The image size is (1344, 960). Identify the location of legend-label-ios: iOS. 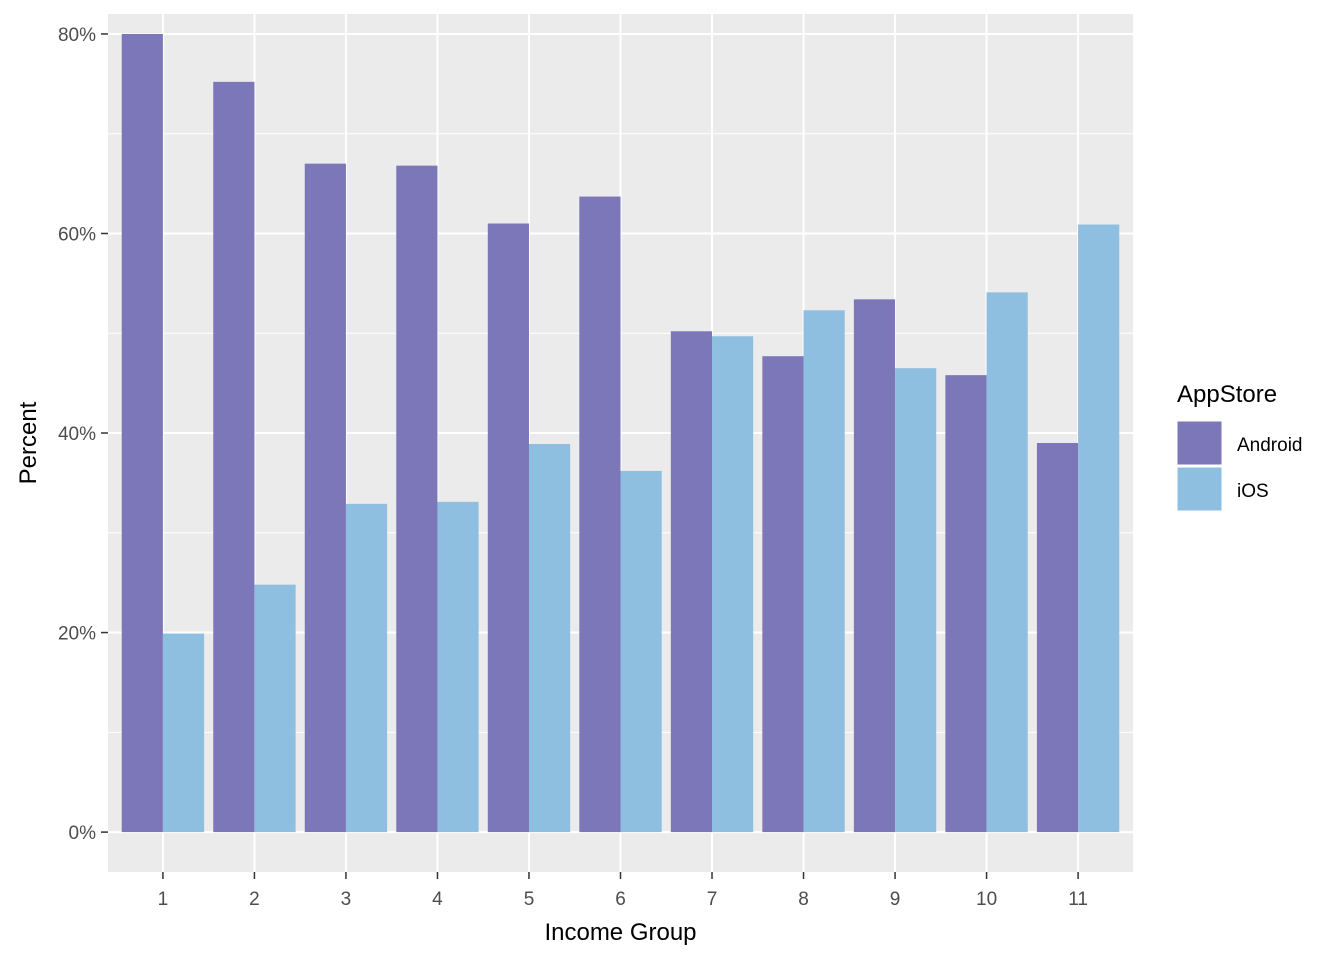
(1253, 491).